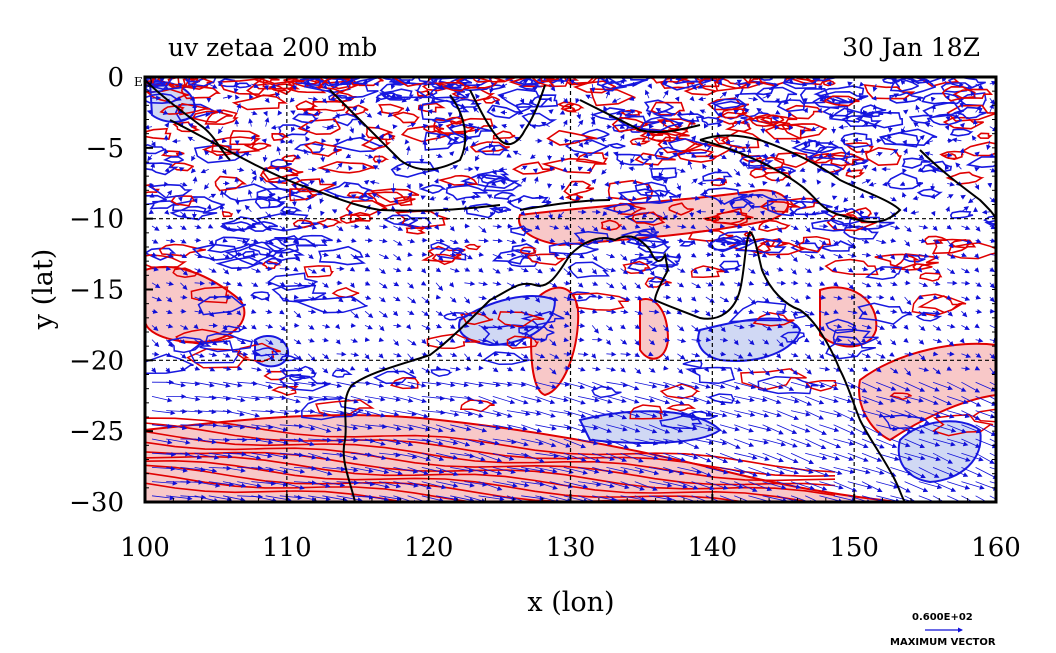  I want to click on max-vector-label: MAXIMUM VECTOR, so click(943, 642).